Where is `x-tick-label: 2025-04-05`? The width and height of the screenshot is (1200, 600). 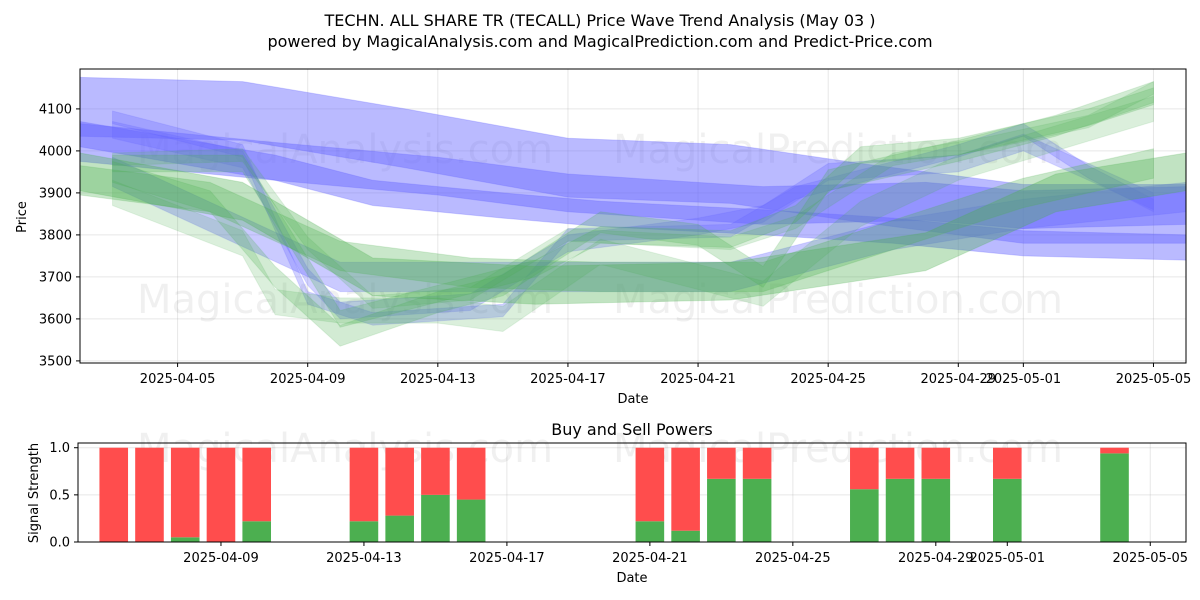 x-tick-label: 2025-04-05 is located at coordinates (178, 379).